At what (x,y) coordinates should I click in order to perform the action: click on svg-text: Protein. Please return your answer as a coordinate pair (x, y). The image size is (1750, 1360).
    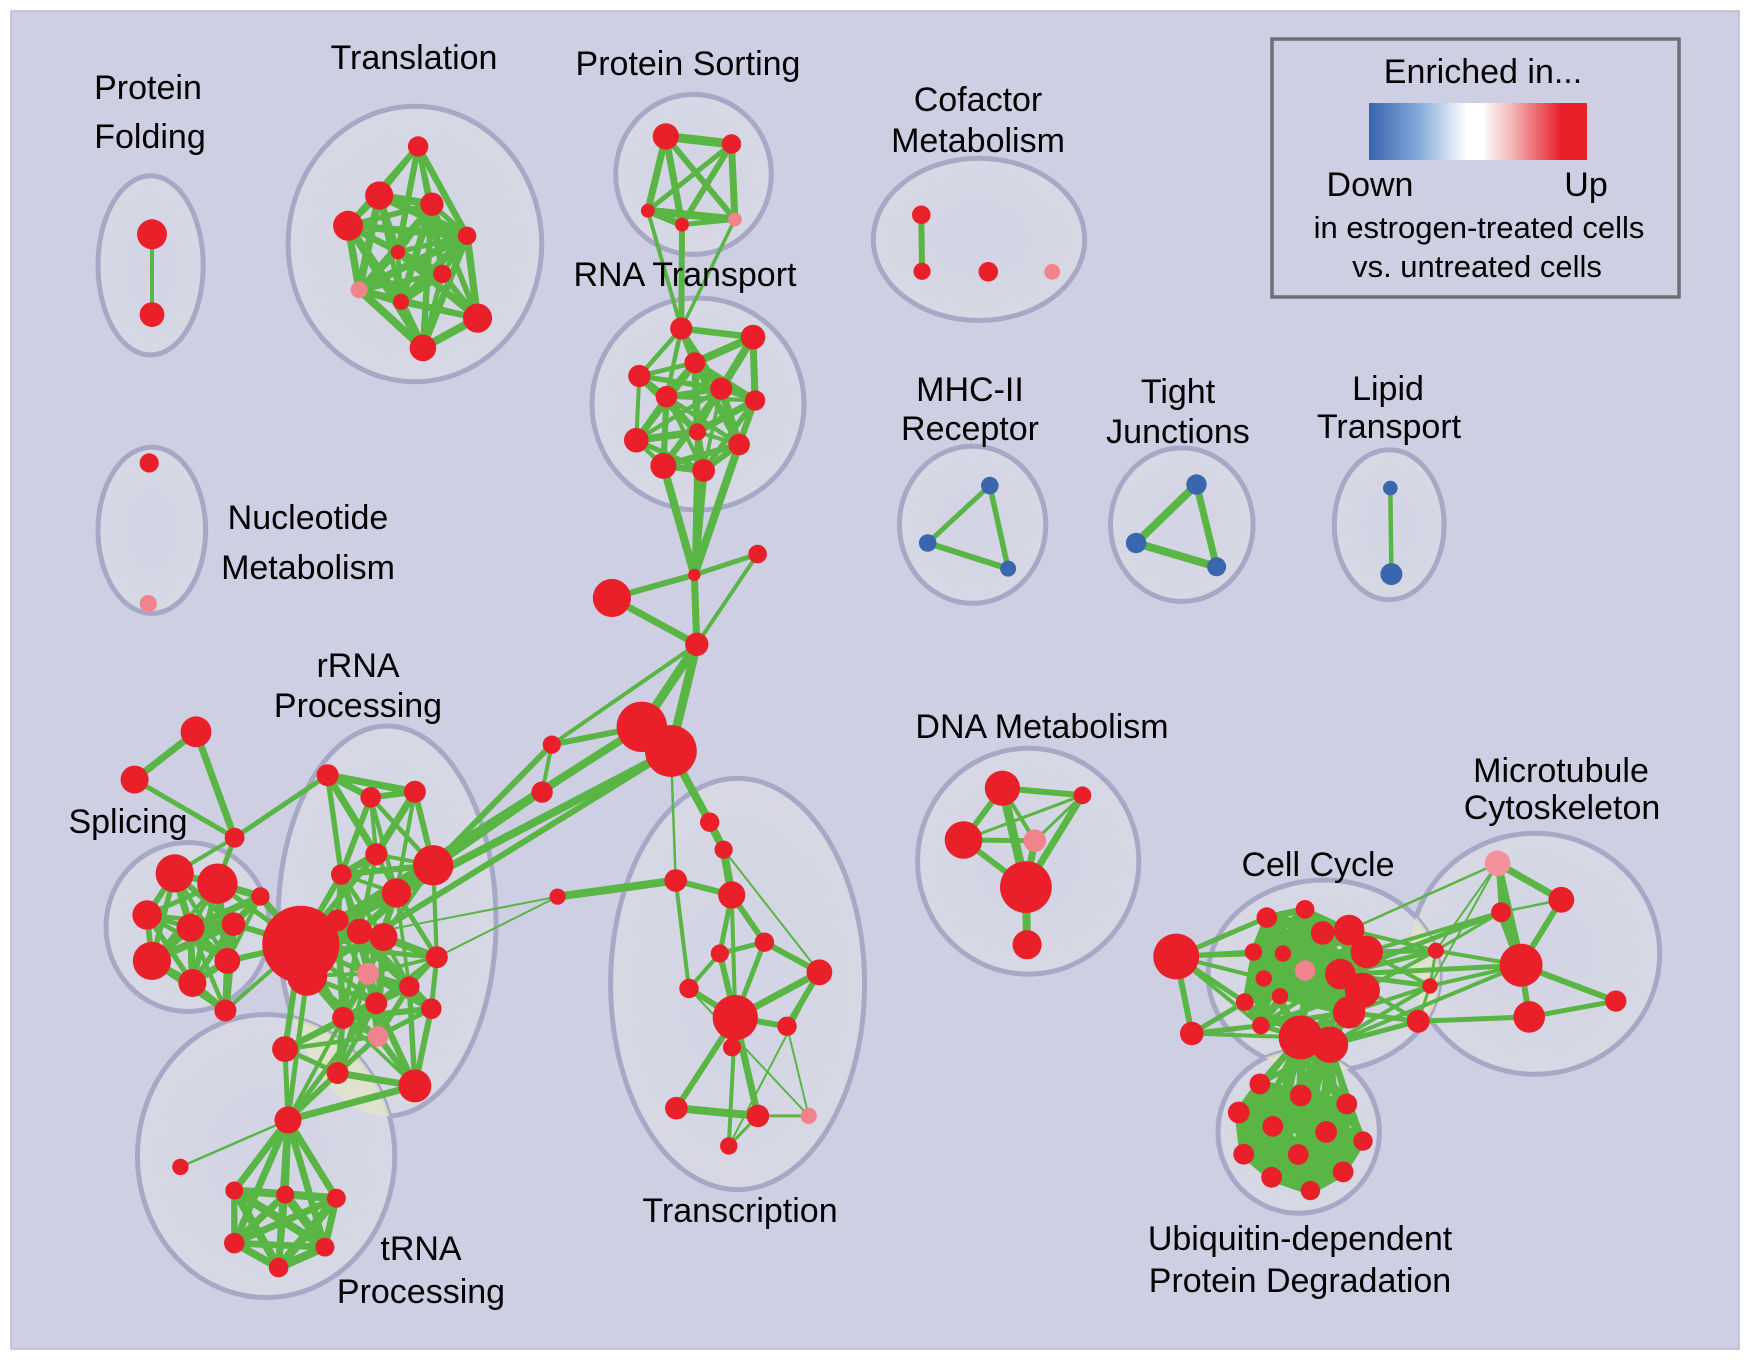
    Looking at the image, I should click on (148, 88).